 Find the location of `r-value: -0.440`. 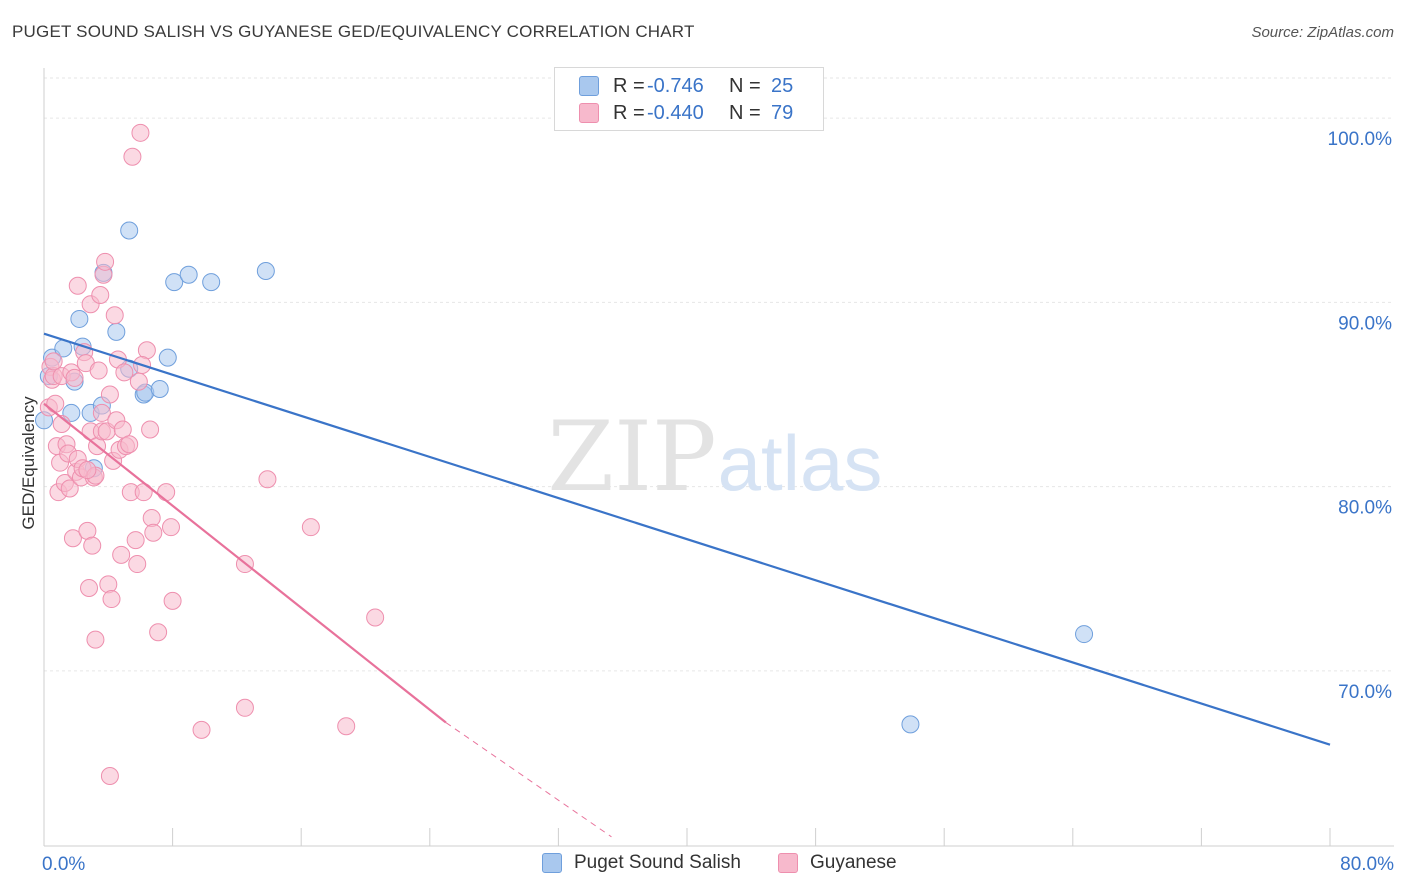

r-value: -0.440 is located at coordinates (675, 112).